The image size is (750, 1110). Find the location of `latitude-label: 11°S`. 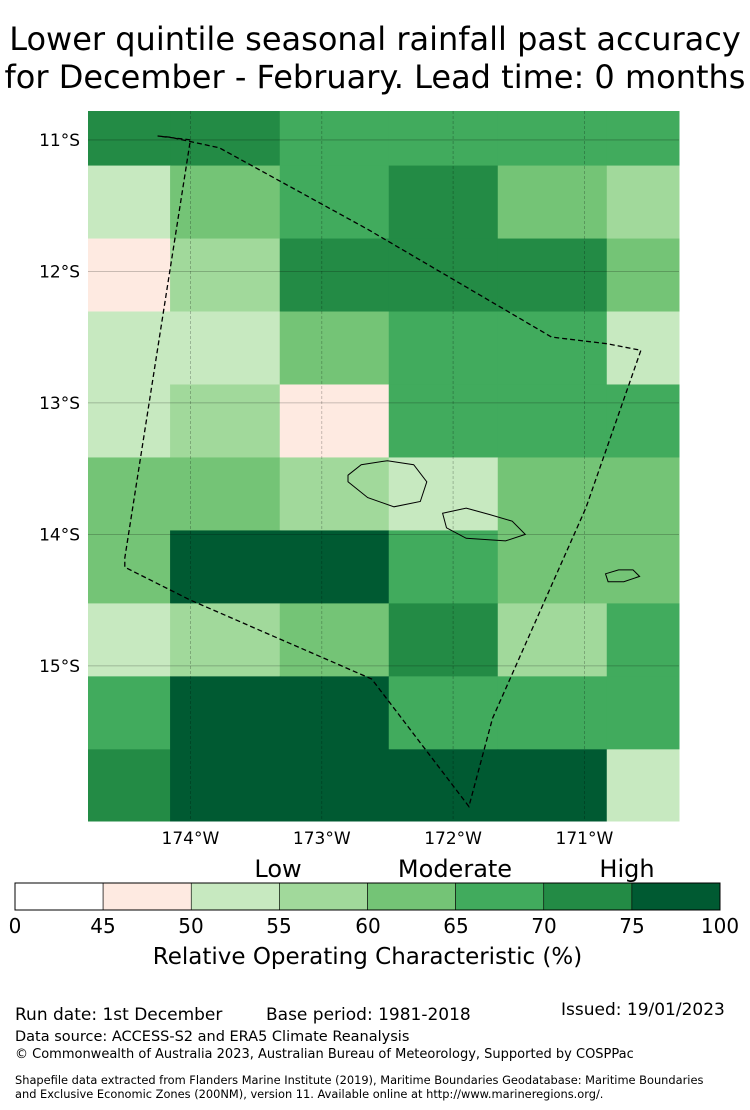

latitude-label: 11°S is located at coordinates (59, 141).